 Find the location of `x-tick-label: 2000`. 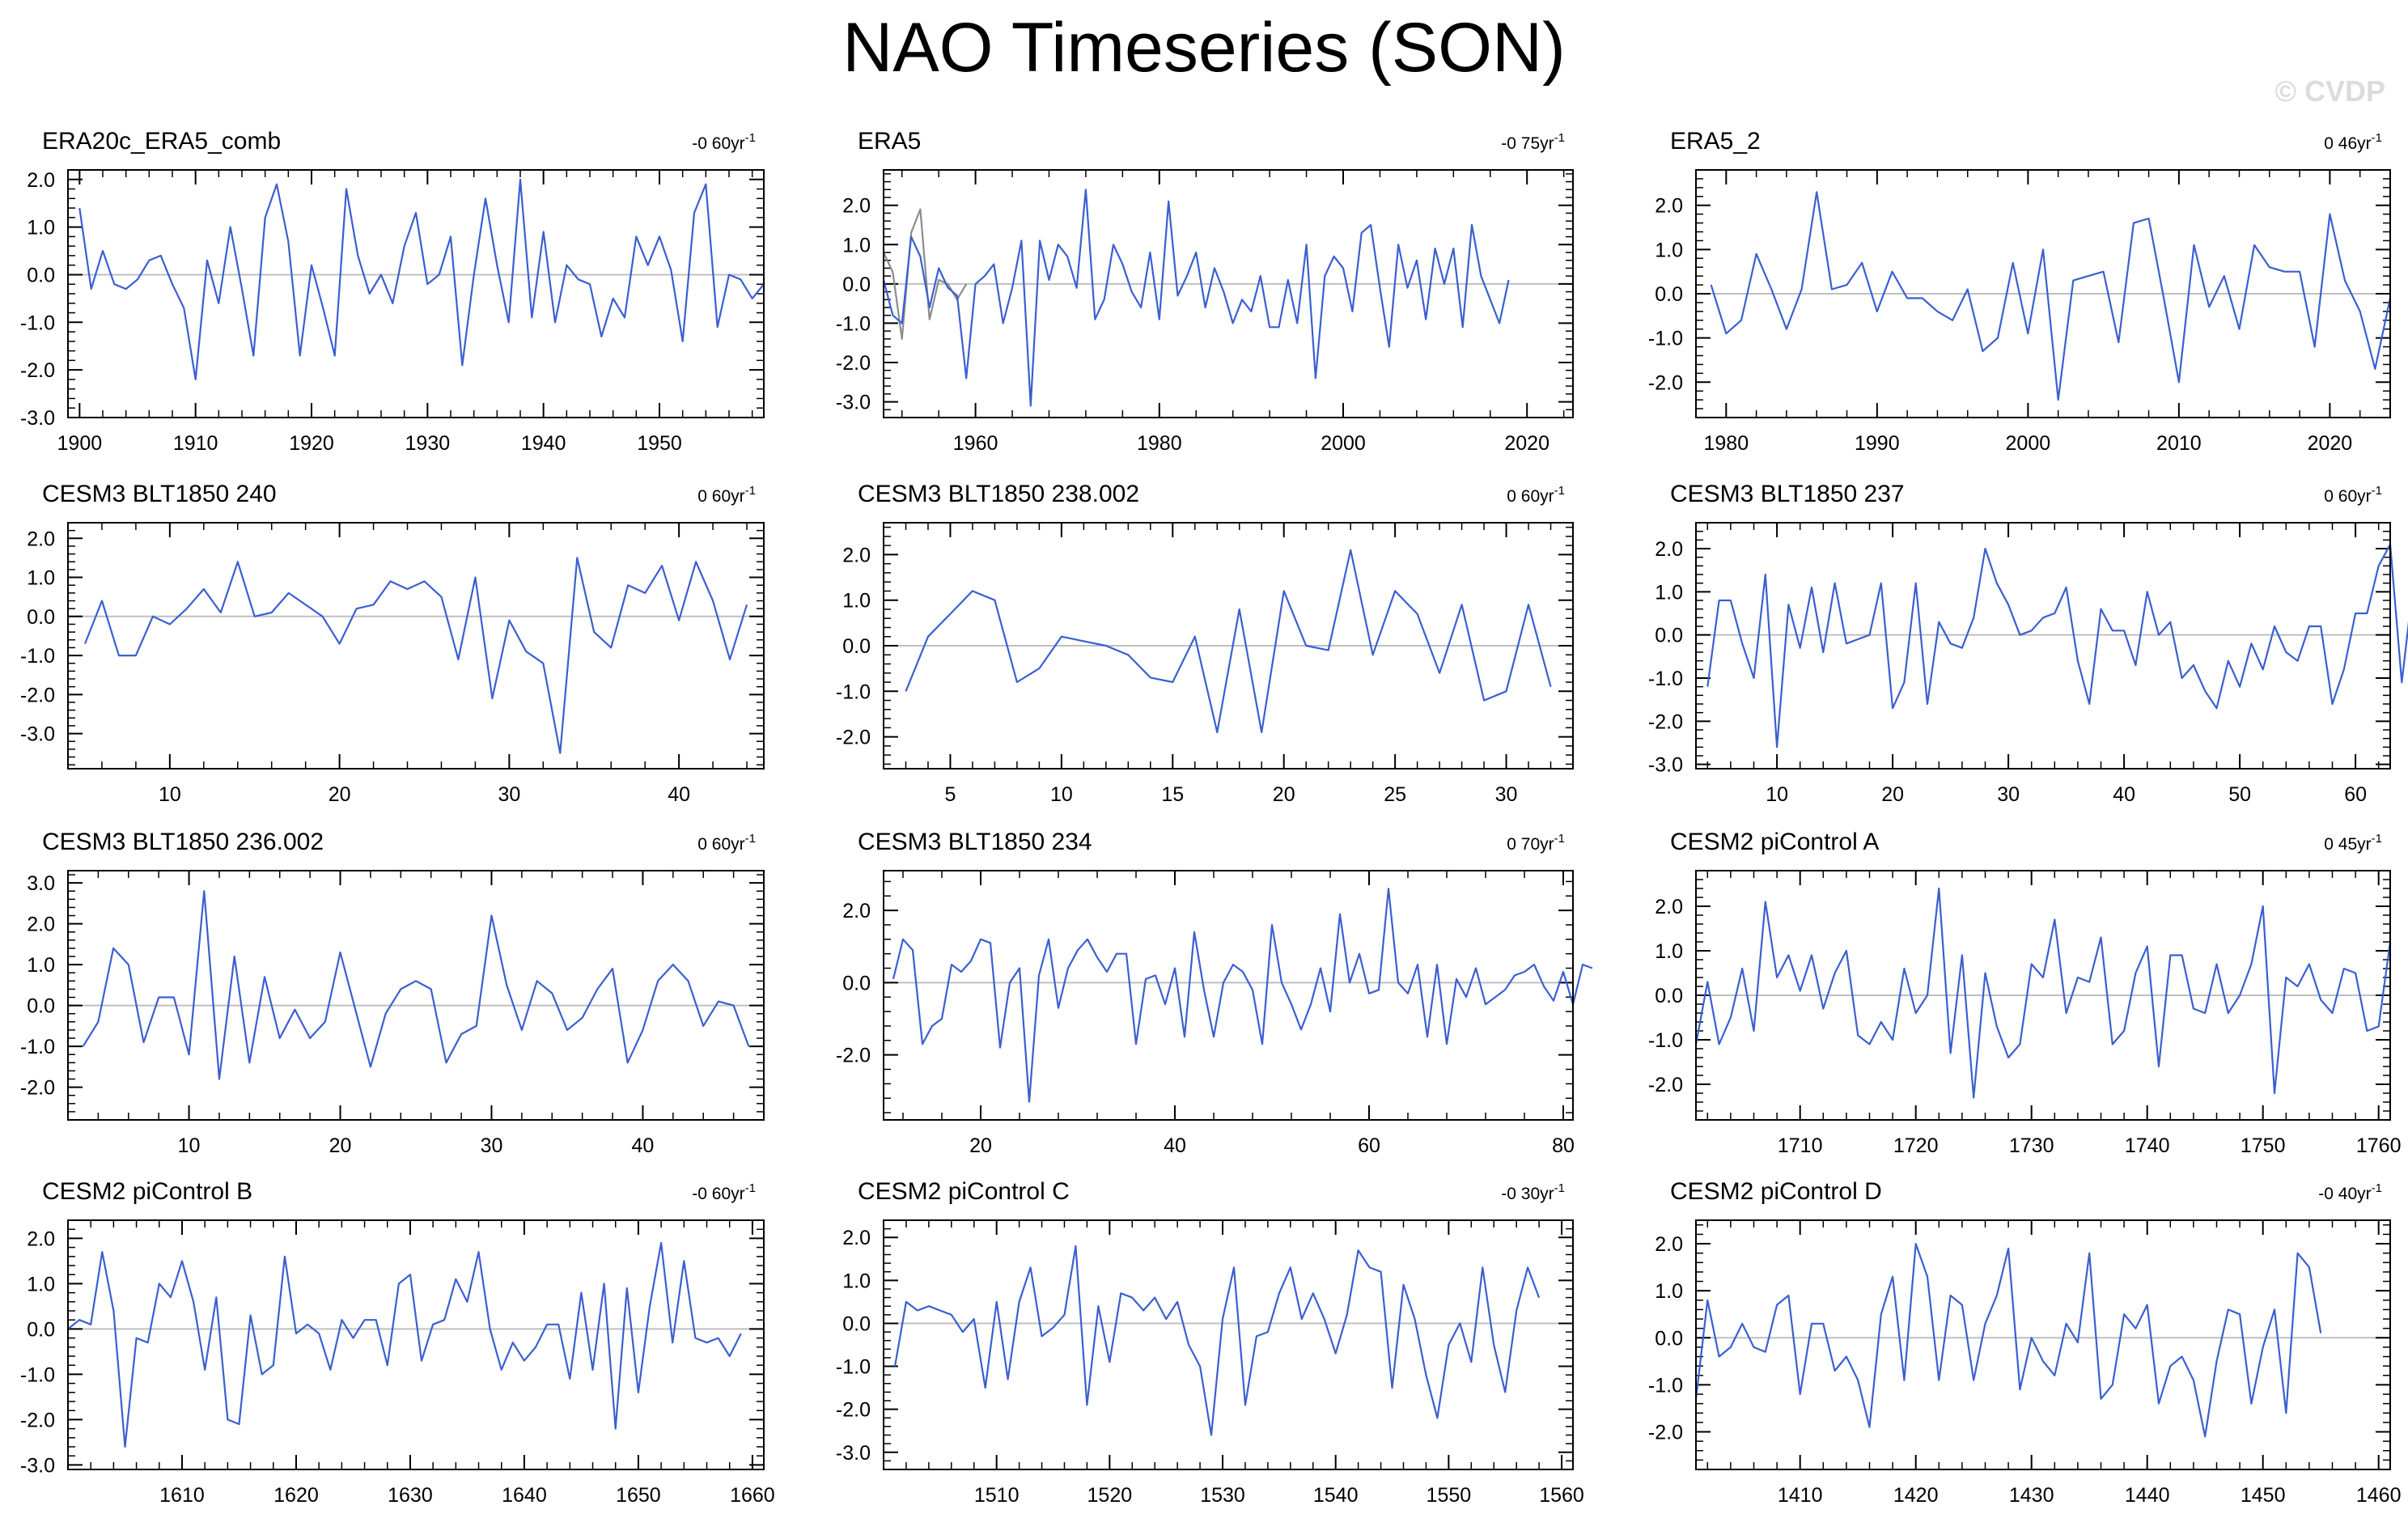

x-tick-label: 2000 is located at coordinates (1343, 443).